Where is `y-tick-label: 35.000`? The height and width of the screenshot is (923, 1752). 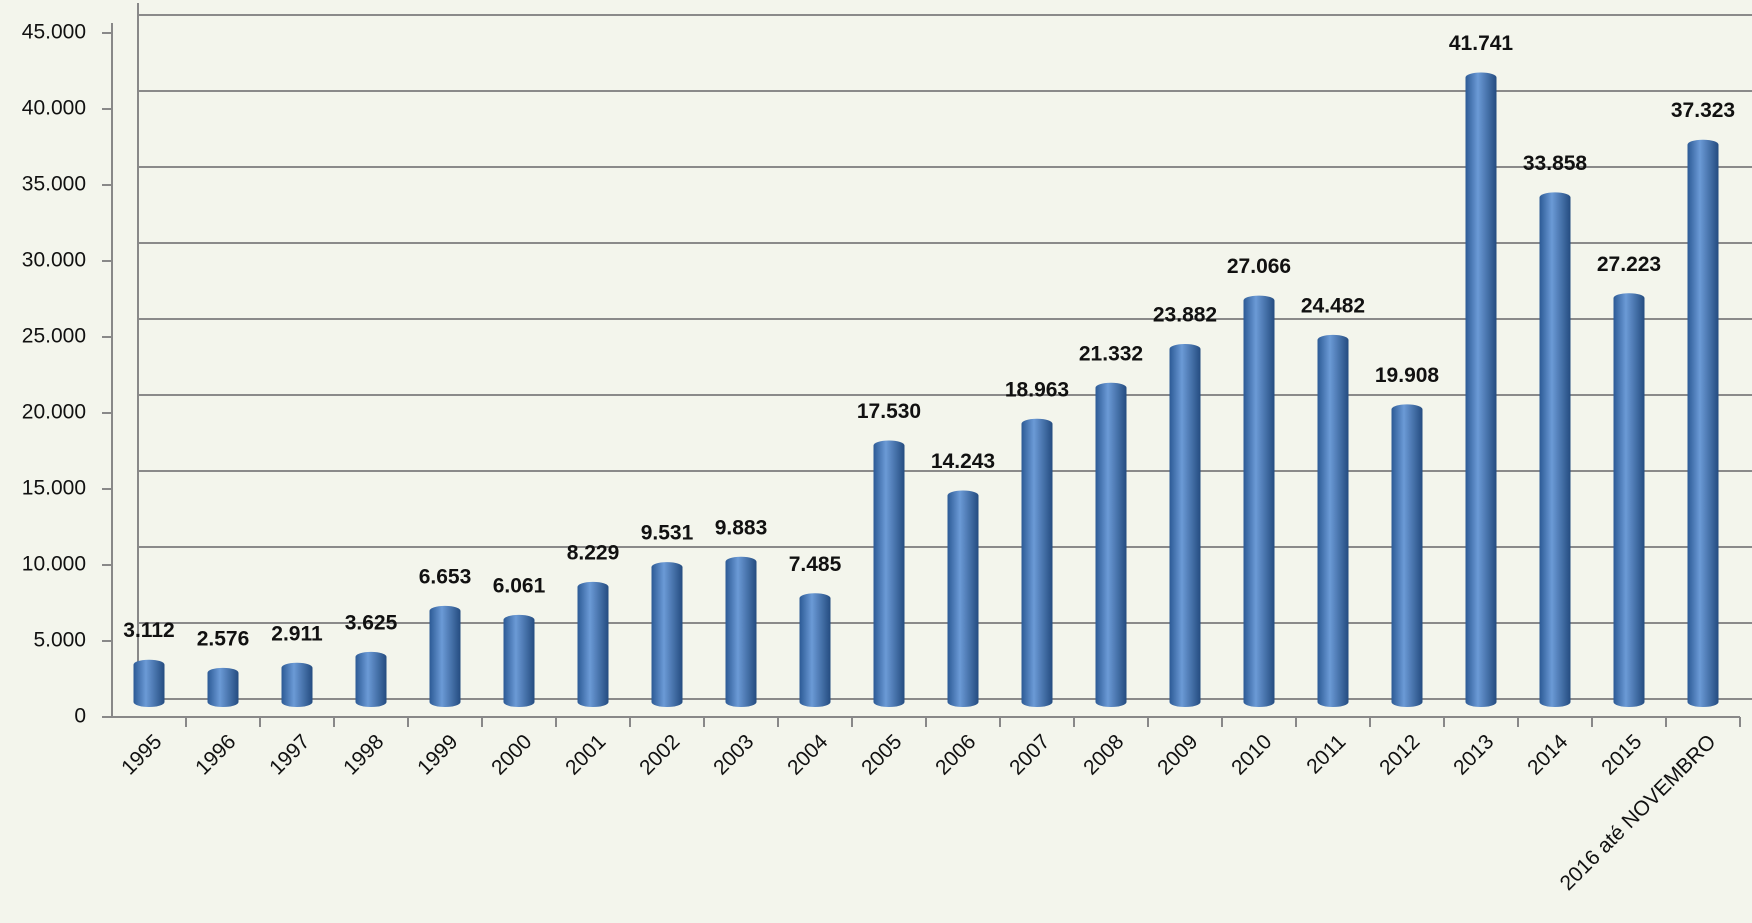
y-tick-label: 35.000 is located at coordinates (54, 184).